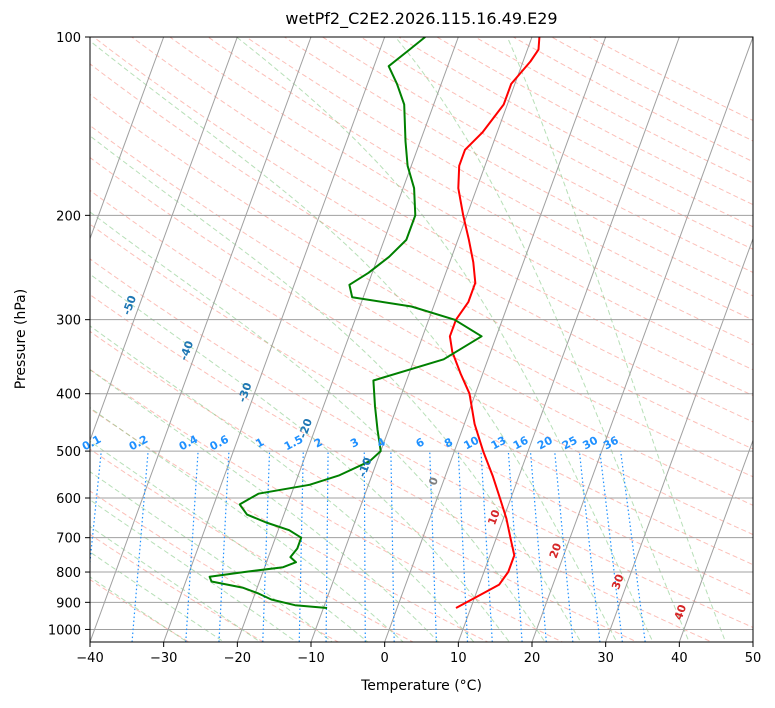  What do you see at coordinates (21, 339) in the screenshot?
I see `y-axis-label: Pressure (hPa)` at bounding box center [21, 339].